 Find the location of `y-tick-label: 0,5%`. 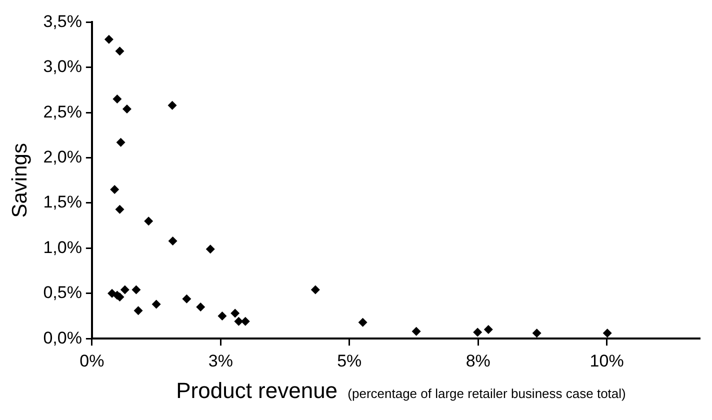

y-tick-label: 0,5% is located at coordinates (62, 292).